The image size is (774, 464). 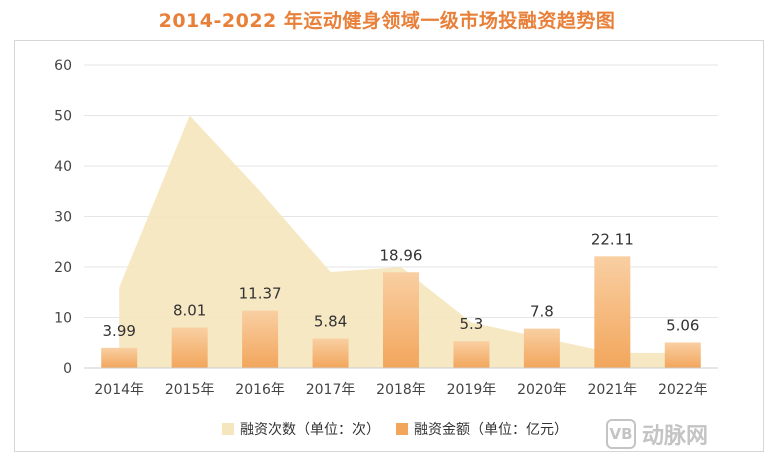 I want to click on legend-label-financing-amount: 融资金额（单位：亿元）, so click(x=491, y=430).